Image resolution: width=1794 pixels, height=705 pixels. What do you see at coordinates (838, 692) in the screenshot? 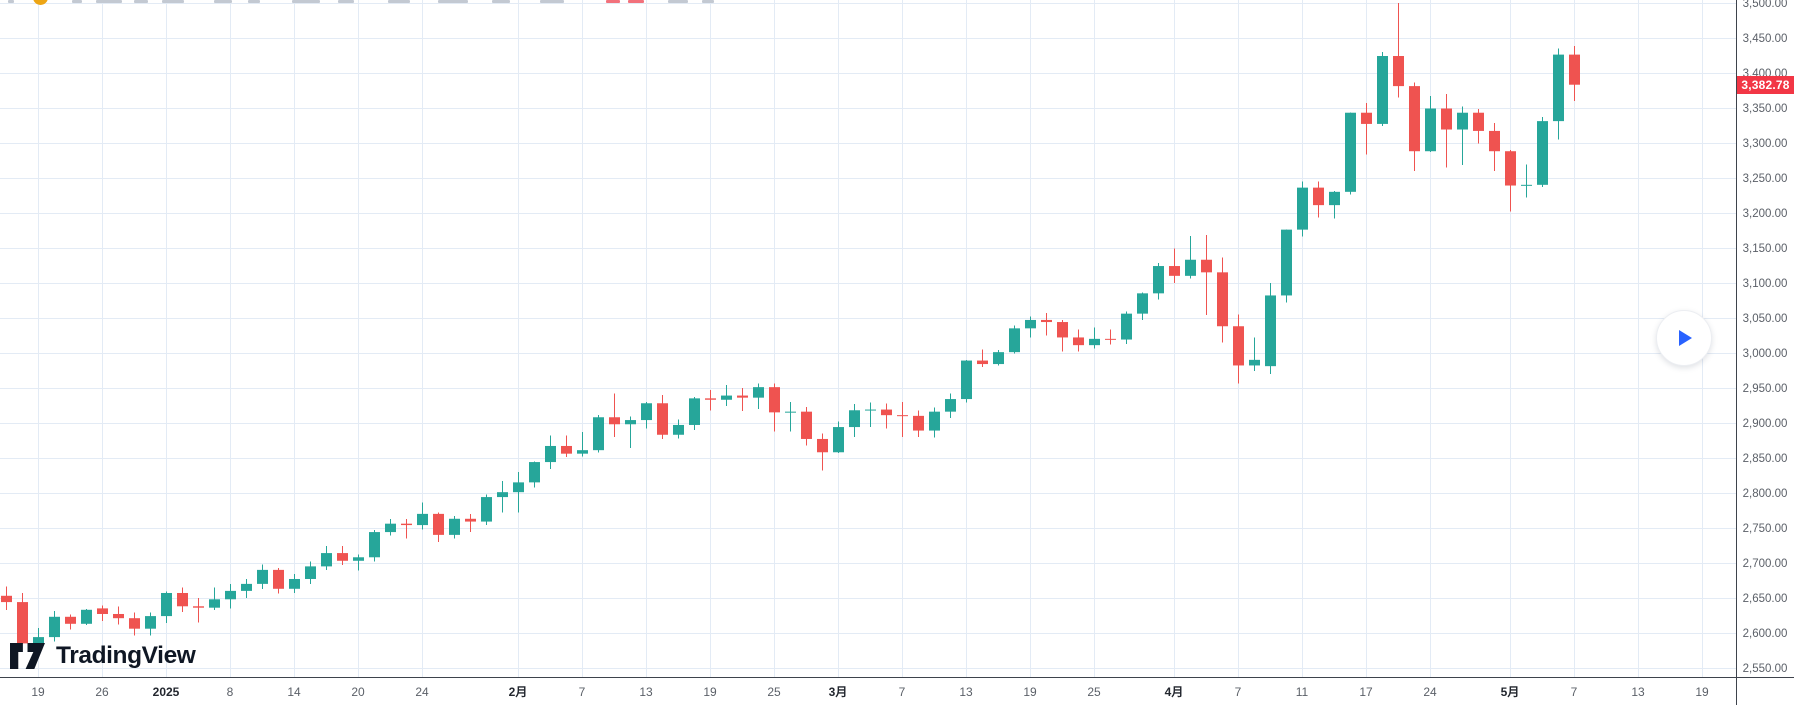
I see `svg-text: 3月` at bounding box center [838, 692].